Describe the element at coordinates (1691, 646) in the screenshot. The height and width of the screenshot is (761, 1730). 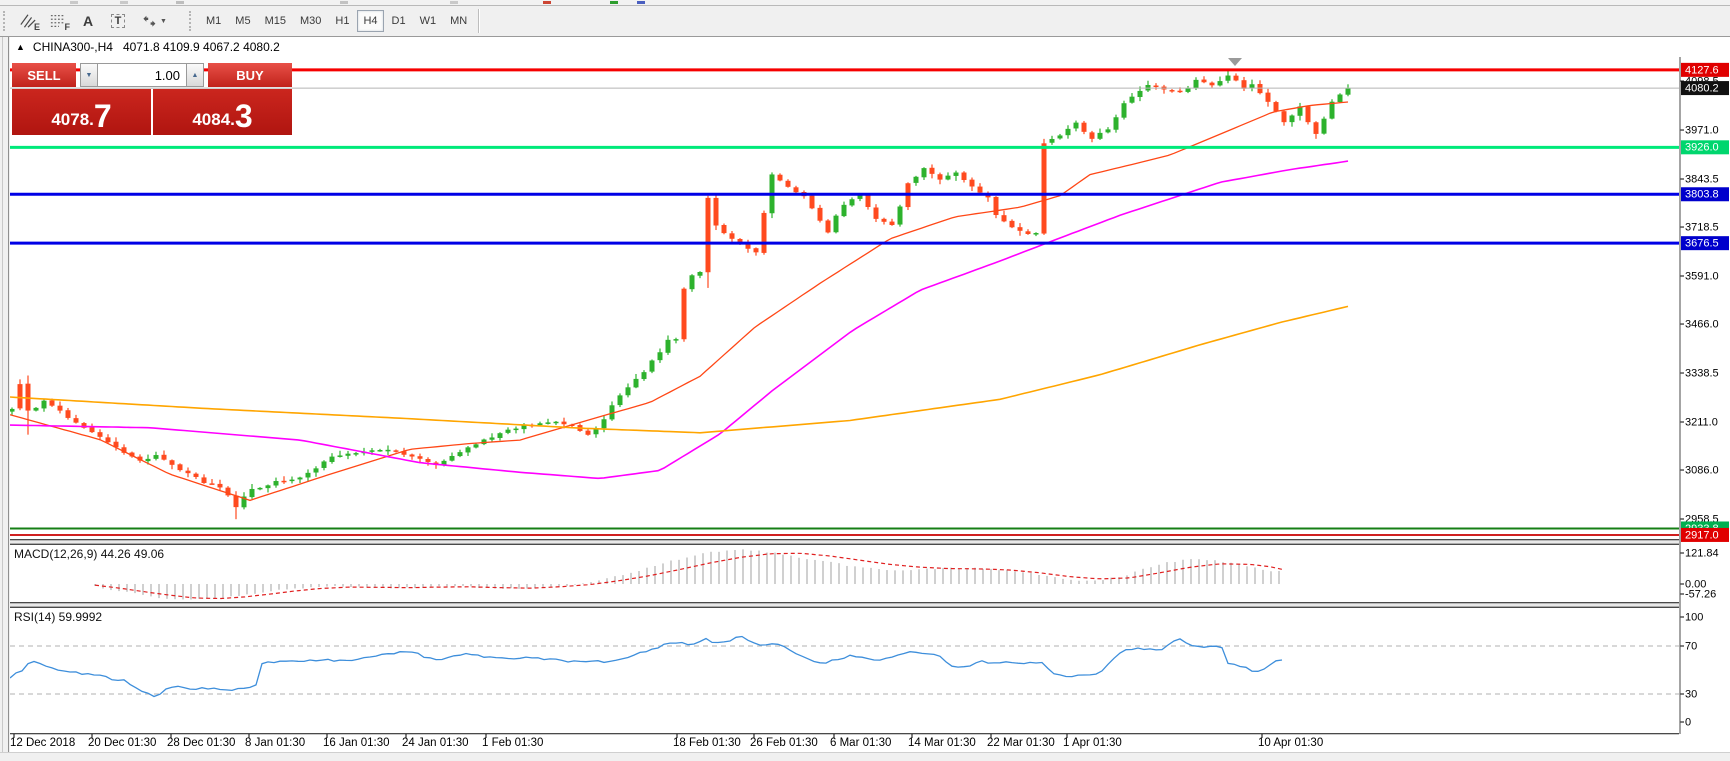
I see `svg-text: 70` at that location.